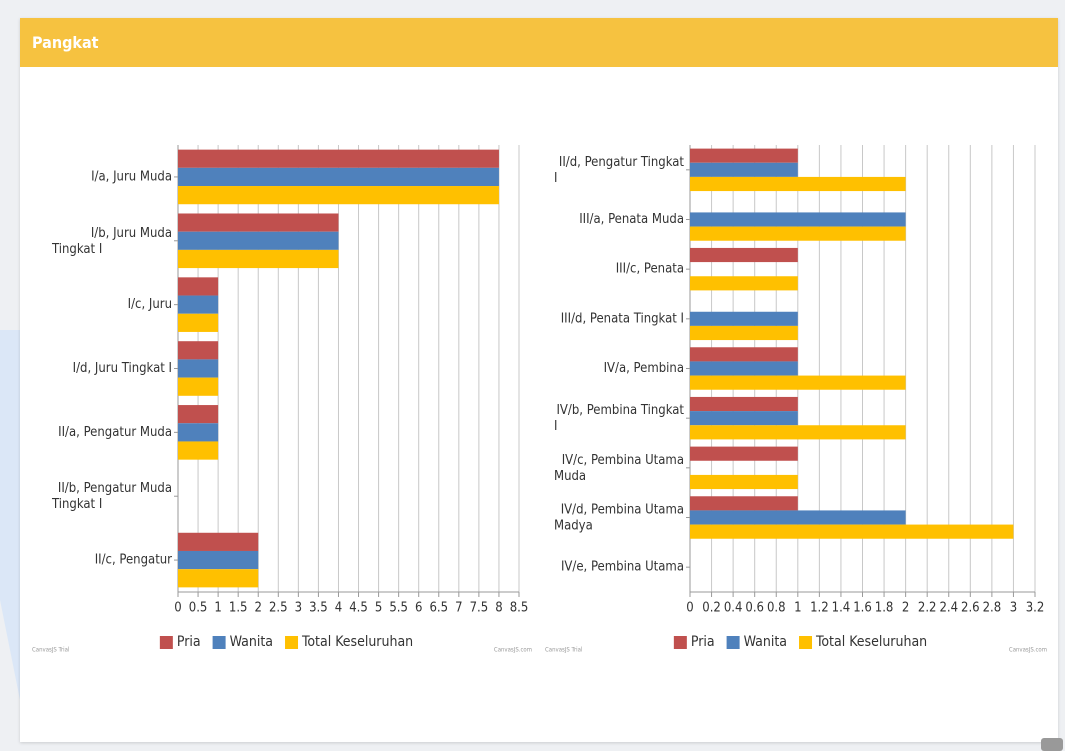  Describe the element at coordinates (733, 608) in the screenshot. I see `x-tick-label: 0.4` at that location.